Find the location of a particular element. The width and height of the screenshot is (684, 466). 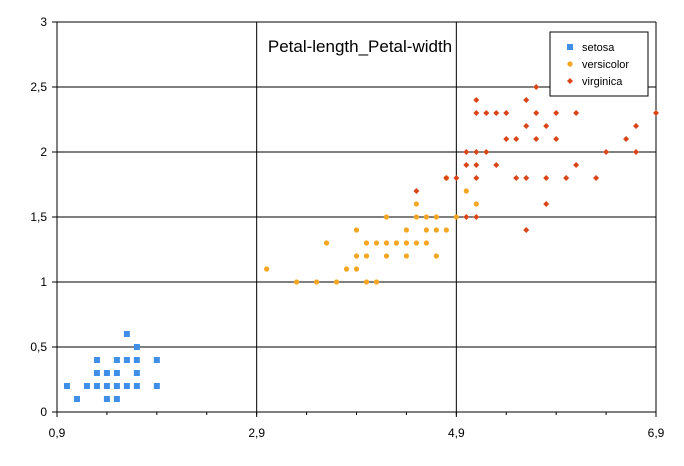

legend-marker-versicolor is located at coordinates (570, 64).